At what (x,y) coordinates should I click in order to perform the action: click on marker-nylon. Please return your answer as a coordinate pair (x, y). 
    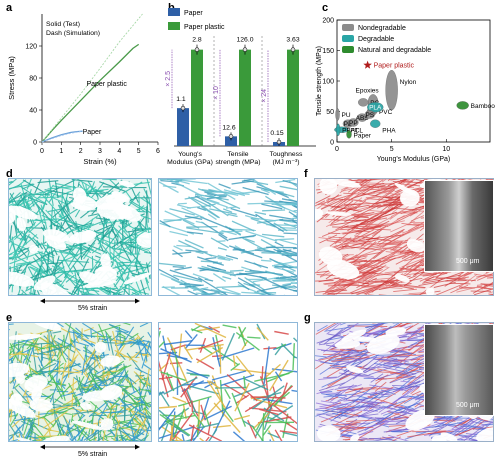
    Looking at the image, I should click on (391, 90).